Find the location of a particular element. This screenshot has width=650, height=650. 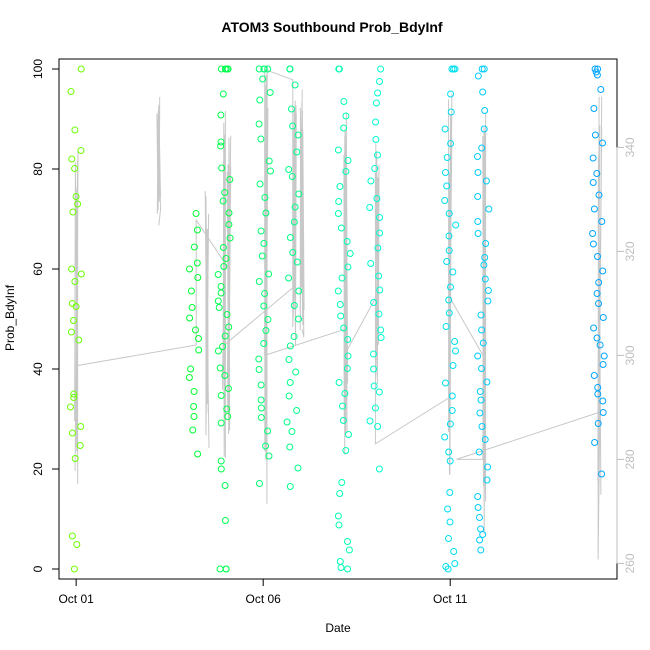

y2-tick-label: 280 is located at coordinates (630, 459).